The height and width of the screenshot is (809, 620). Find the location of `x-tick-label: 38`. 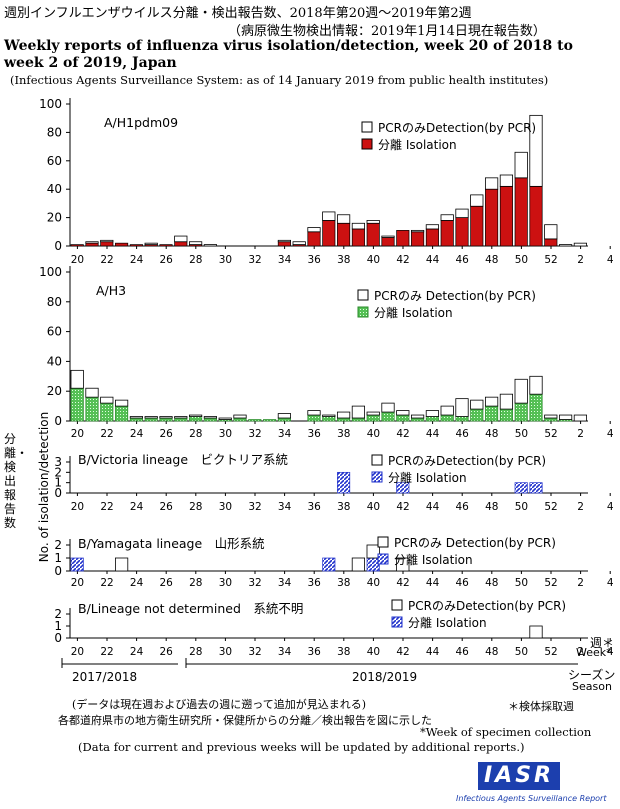

x-tick-label: 38 is located at coordinates (343, 434).